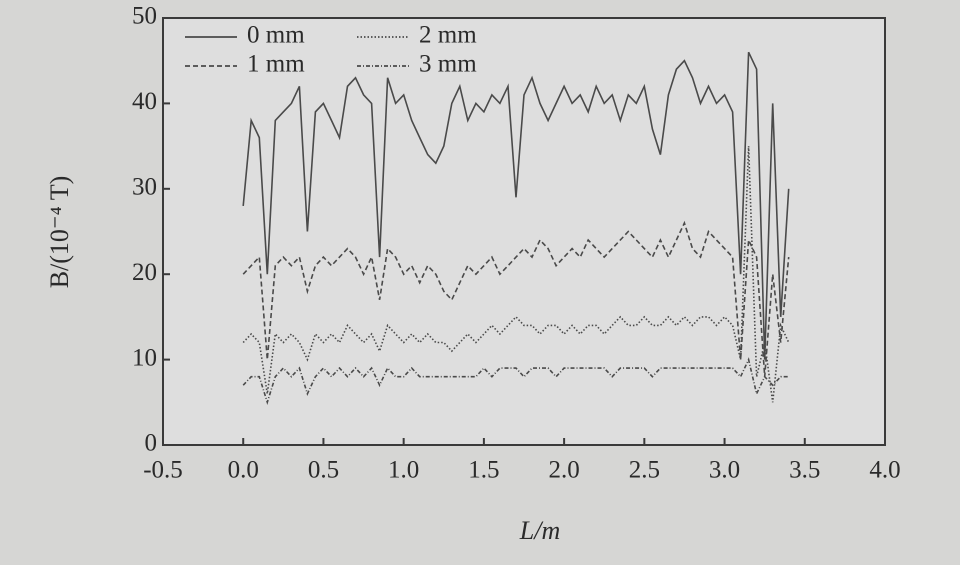 This screenshot has width=960, height=565. I want to click on x-tick-label: 0.0, so click(243, 470).